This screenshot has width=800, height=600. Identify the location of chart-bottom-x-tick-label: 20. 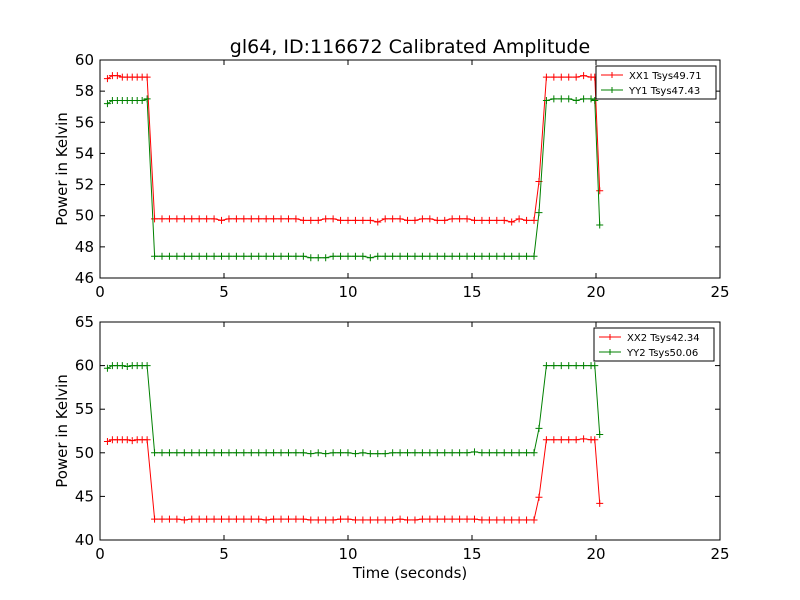
(595, 554).